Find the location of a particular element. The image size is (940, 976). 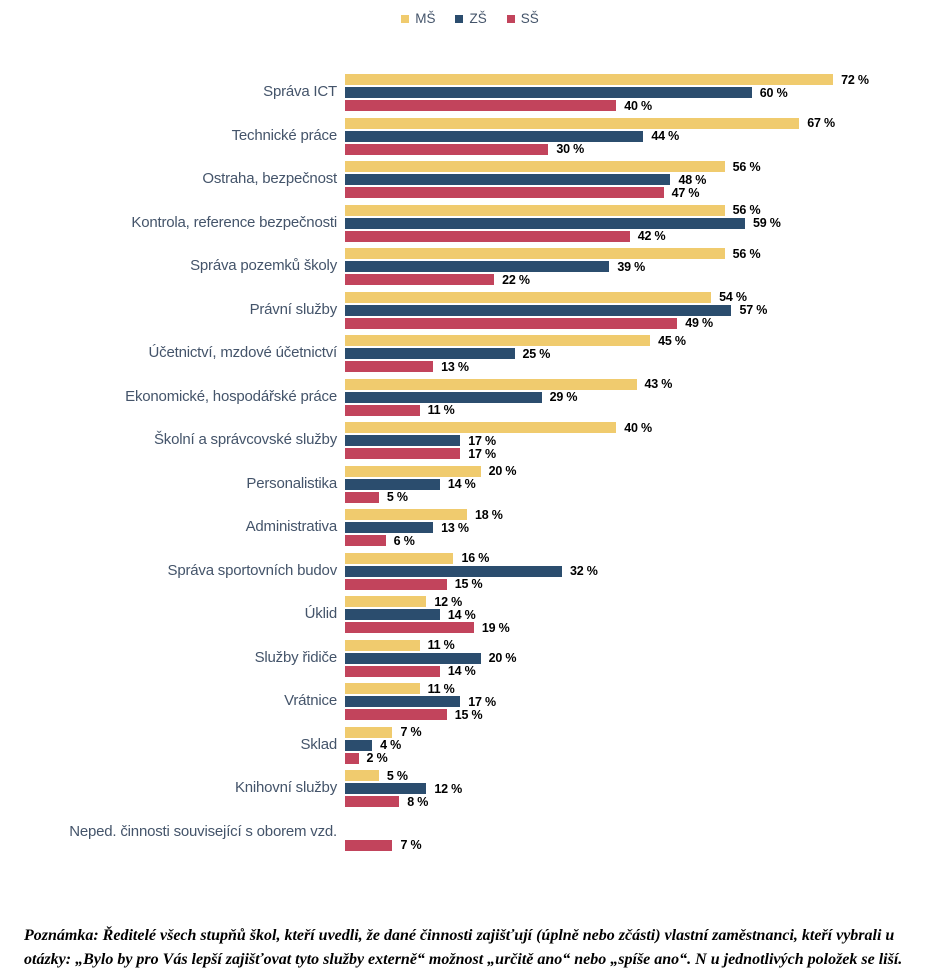

category-label: Školní a správcovské služby is located at coordinates (245, 440).